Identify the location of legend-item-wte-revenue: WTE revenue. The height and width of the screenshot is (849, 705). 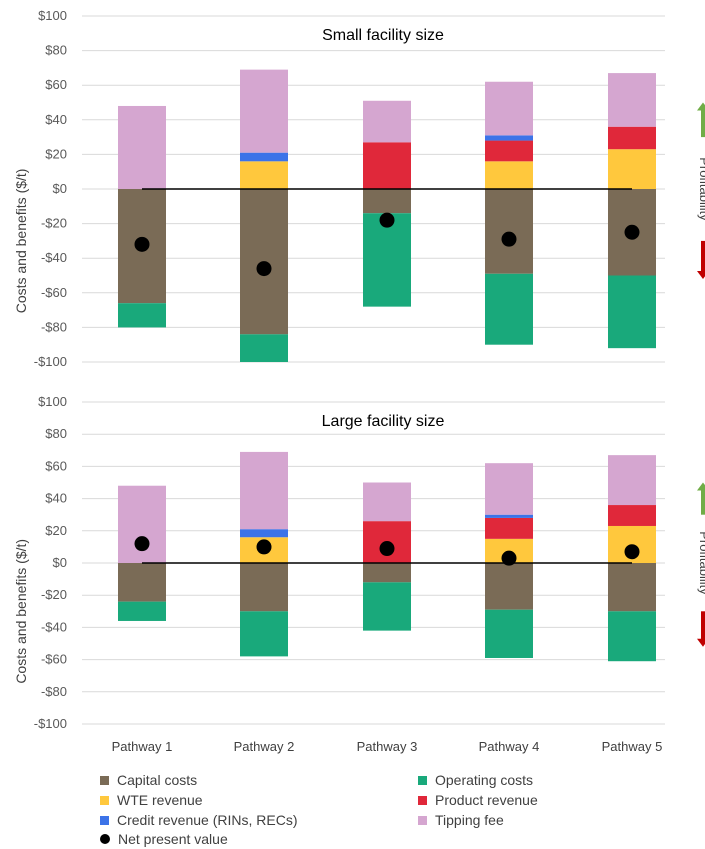
(151, 800).